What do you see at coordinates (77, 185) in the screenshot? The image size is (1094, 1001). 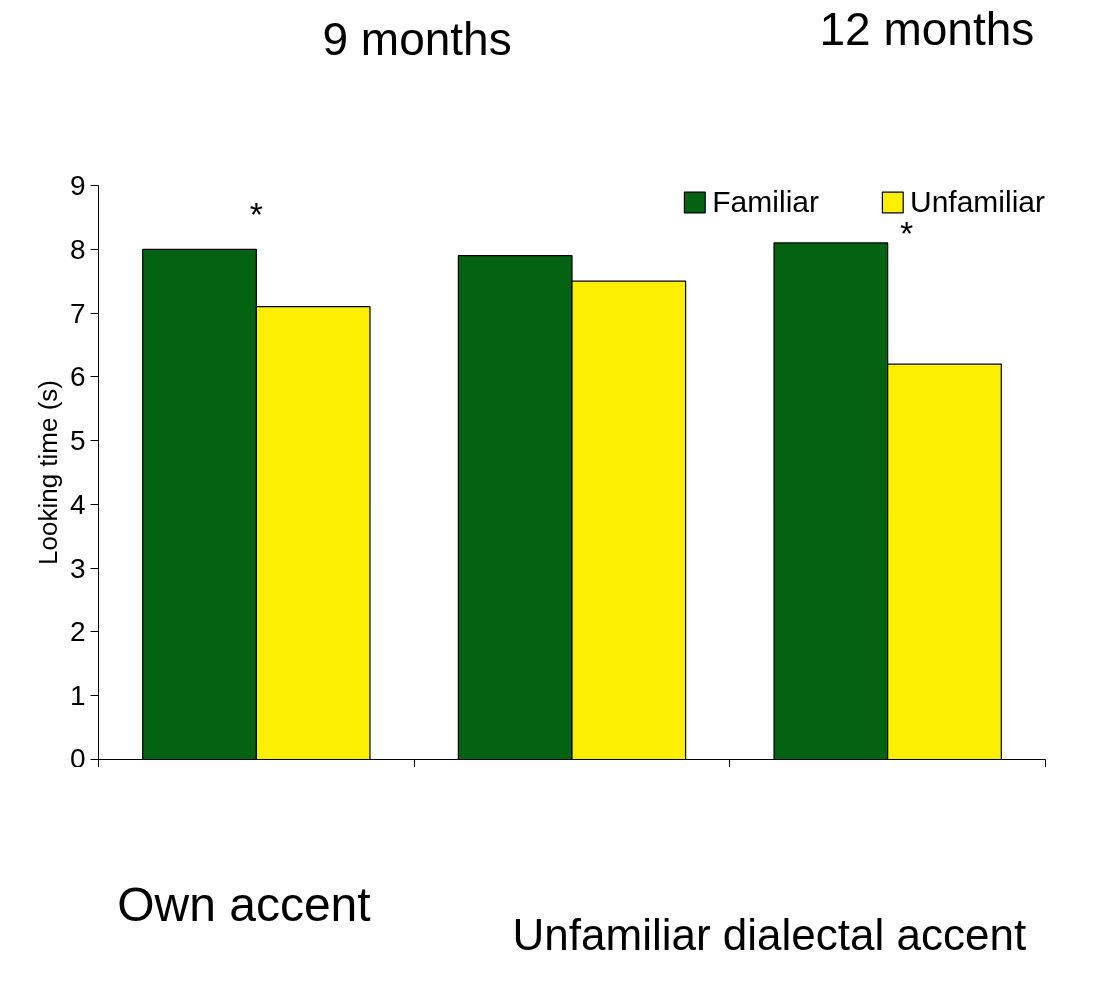 I see `y-tick-label: 9` at bounding box center [77, 185].